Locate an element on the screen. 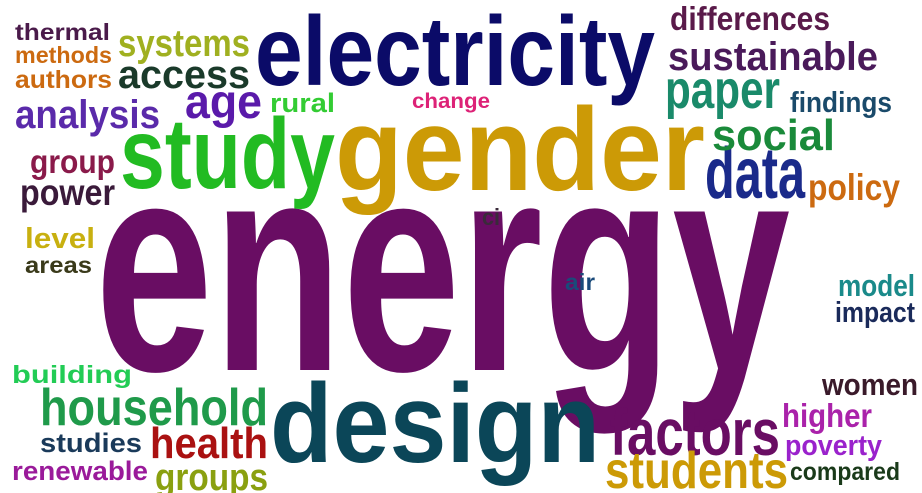 The width and height of the screenshot is (922, 493). word: areas is located at coordinates (58, 265).